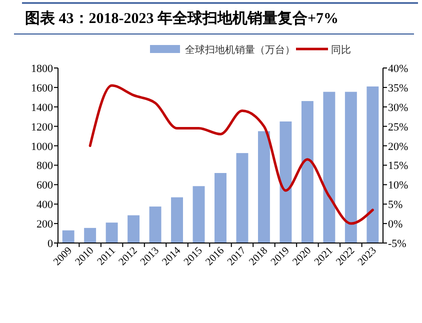 The height and width of the screenshot is (323, 422). What do you see at coordinates (395, 224) in the screenshot?
I see `y2-tick-label: 0%` at bounding box center [395, 224].